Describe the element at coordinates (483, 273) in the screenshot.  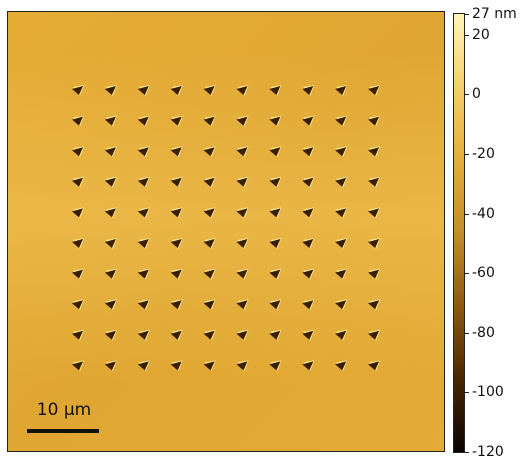
I see `colorbar-tick-label: -60` at that location.